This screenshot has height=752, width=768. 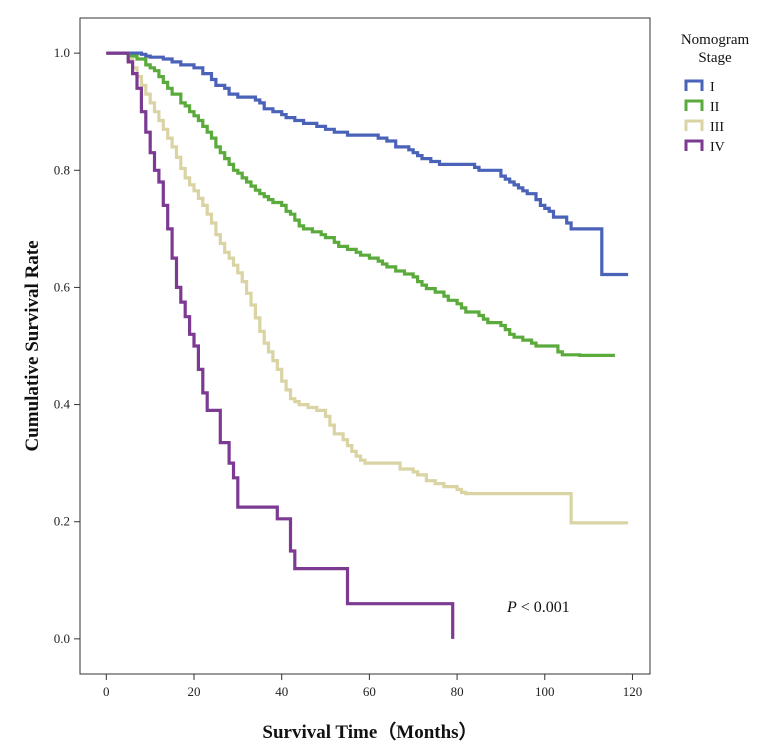 I want to click on x-axis: 0 20 40 60 80 100 120, so click(x=372, y=686).